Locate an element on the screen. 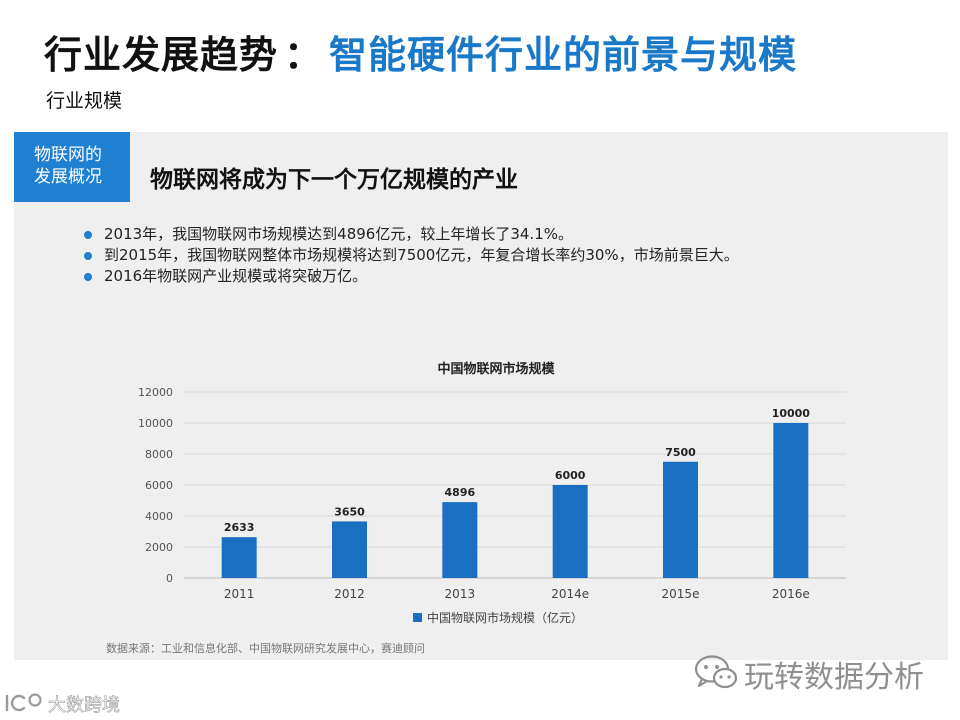 This screenshot has height=720, width=960. watermark-text: 玩转数据分析 is located at coordinates (834, 677).